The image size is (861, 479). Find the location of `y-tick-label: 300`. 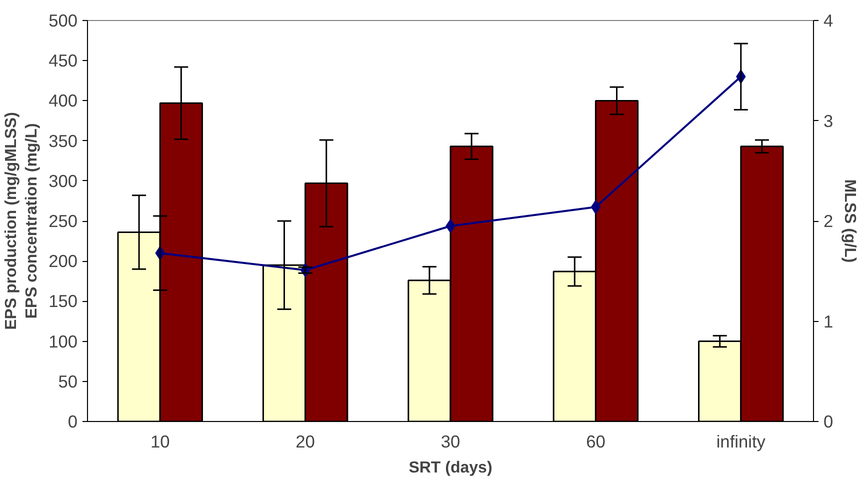

y-tick-label: 300 is located at coordinates (63, 180).